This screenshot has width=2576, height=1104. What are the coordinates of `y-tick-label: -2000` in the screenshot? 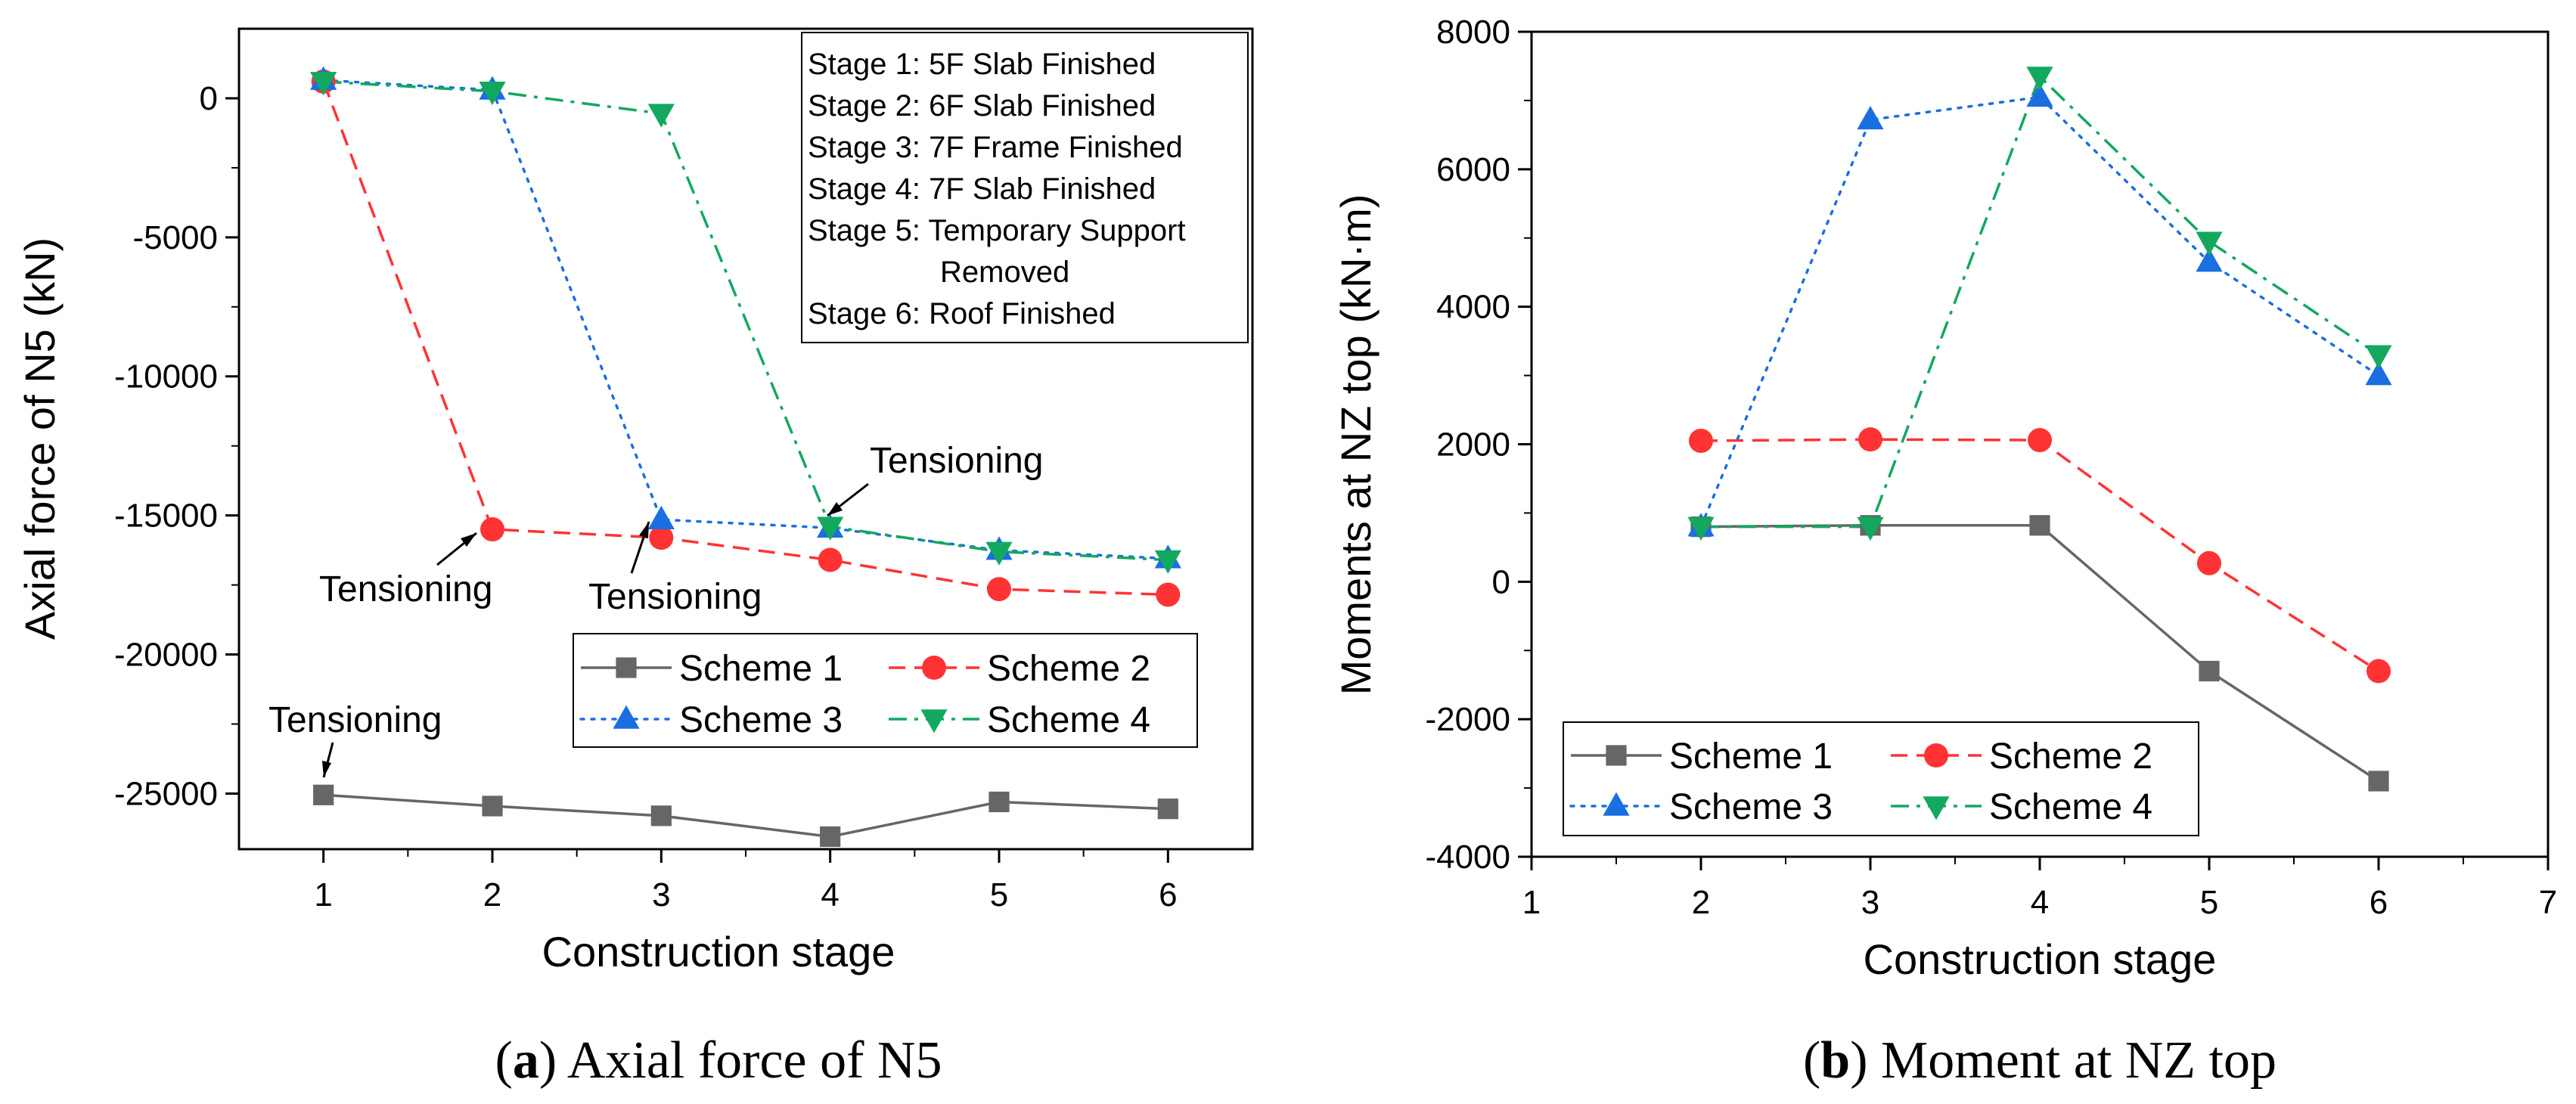 It's located at (1467, 720).